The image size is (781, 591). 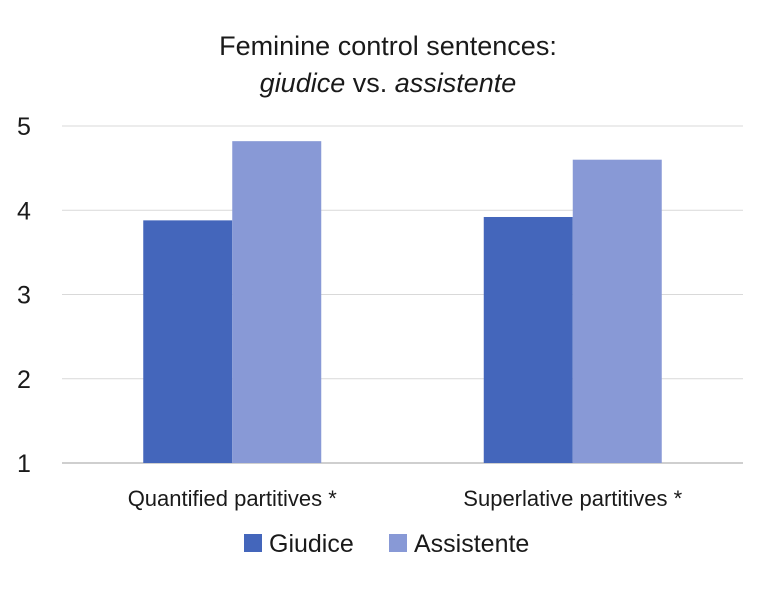 I want to click on x-category-label-2: Superlative partitives *, so click(x=572, y=498).